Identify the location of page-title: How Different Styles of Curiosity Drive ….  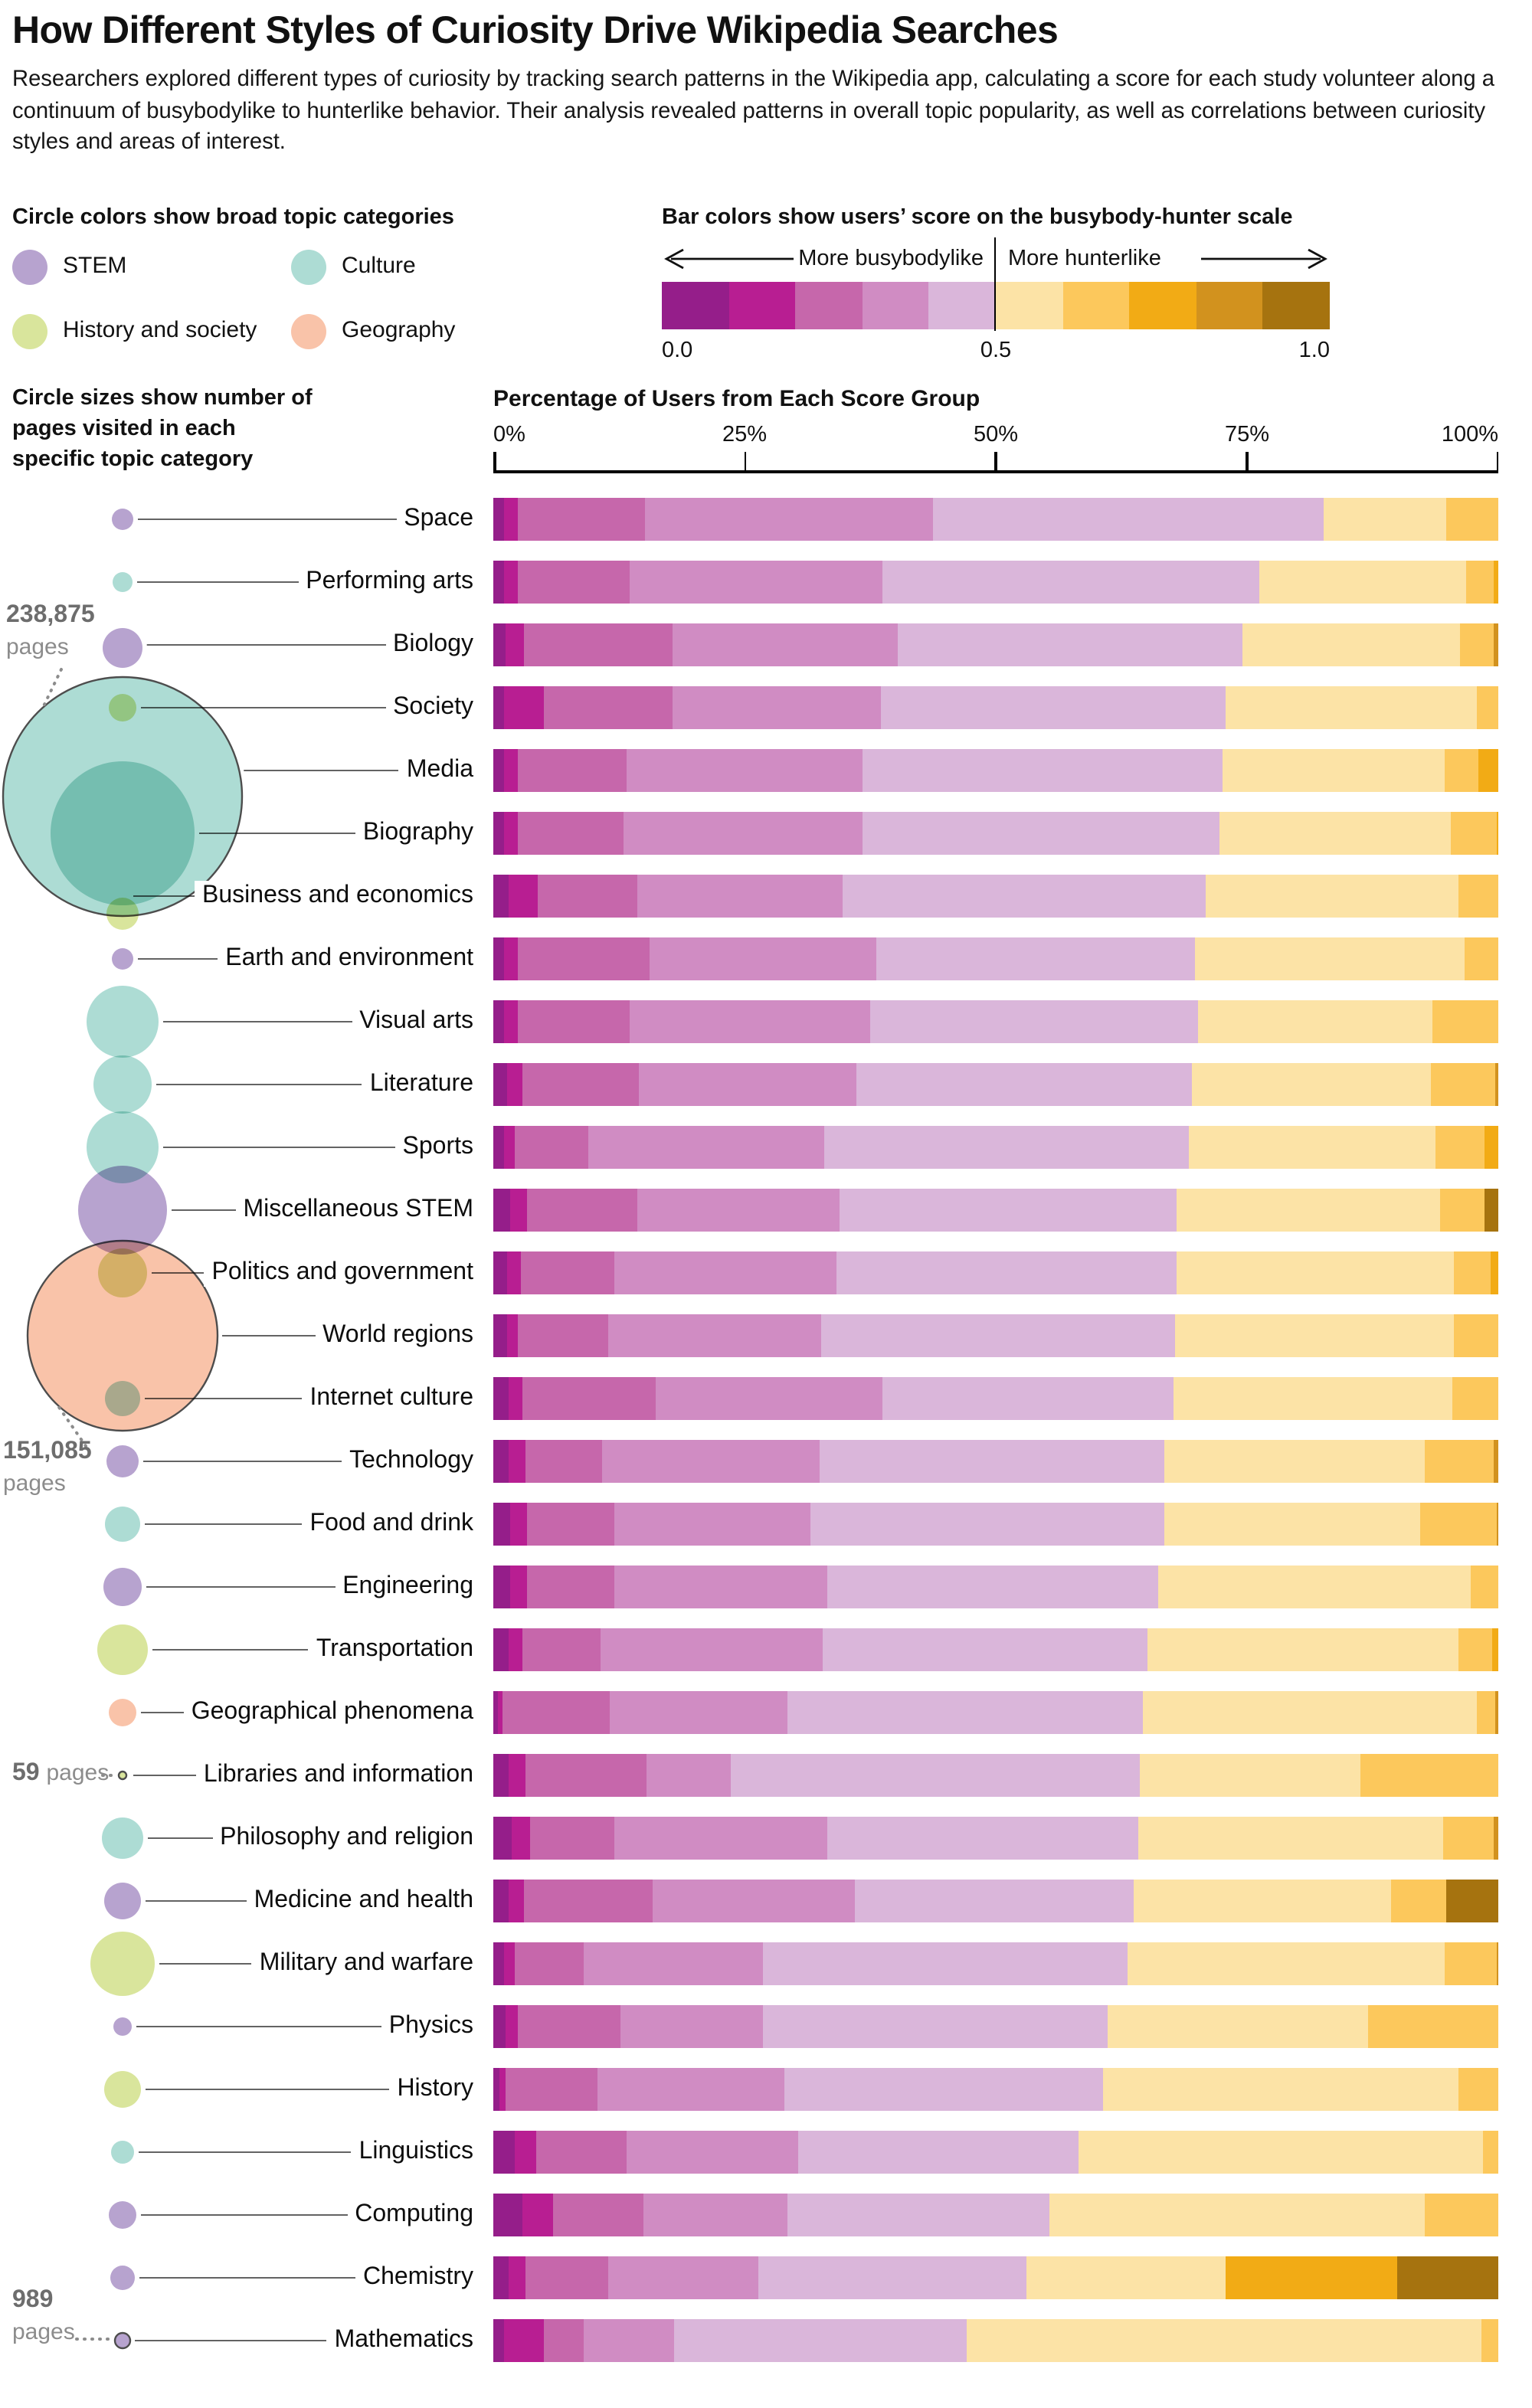
(535, 30).